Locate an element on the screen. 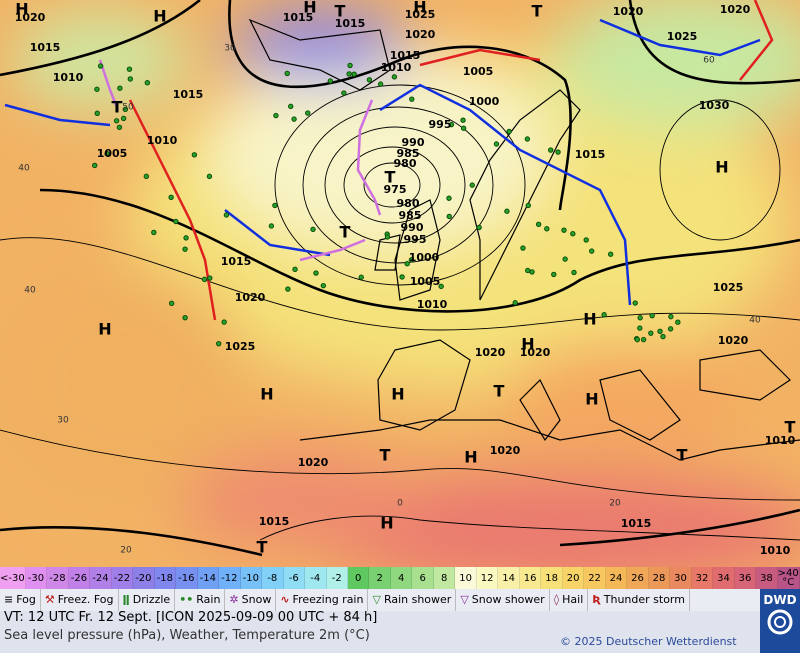 The image size is (800, 653). weather-icon: ⚒ is located at coordinates (49, 599).